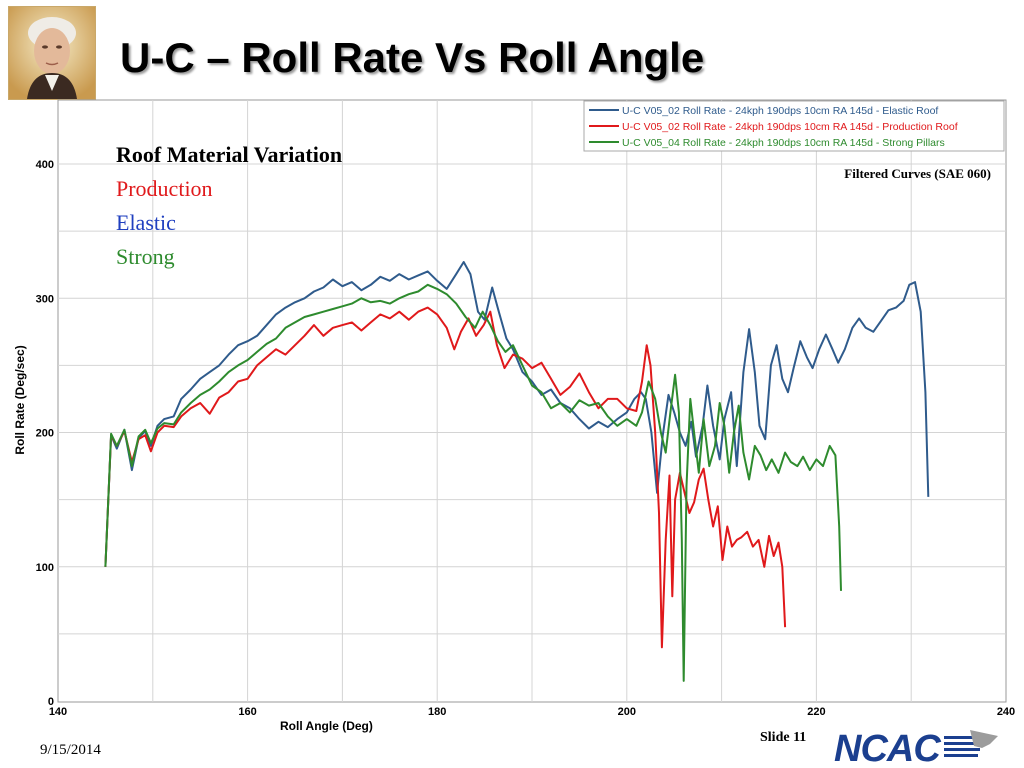 The height and width of the screenshot is (768, 1024). What do you see at coordinates (20, 399) in the screenshot?
I see `y-axis-label: Roll Rate (Deg/sec)` at bounding box center [20, 399].